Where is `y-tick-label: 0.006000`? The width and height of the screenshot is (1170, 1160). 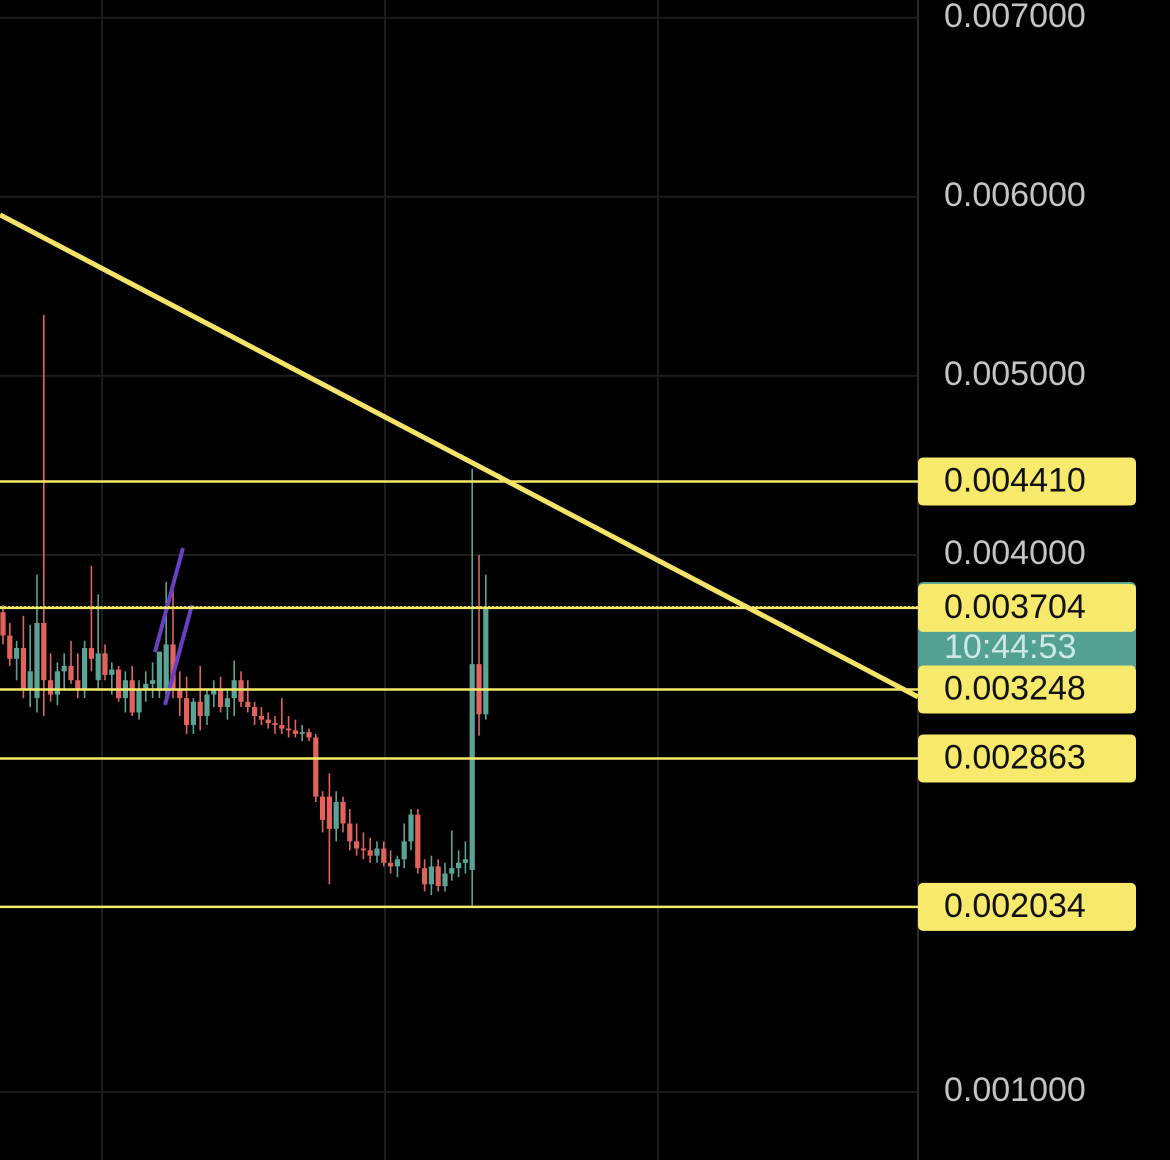
y-tick-label: 0.006000 is located at coordinates (1015, 195).